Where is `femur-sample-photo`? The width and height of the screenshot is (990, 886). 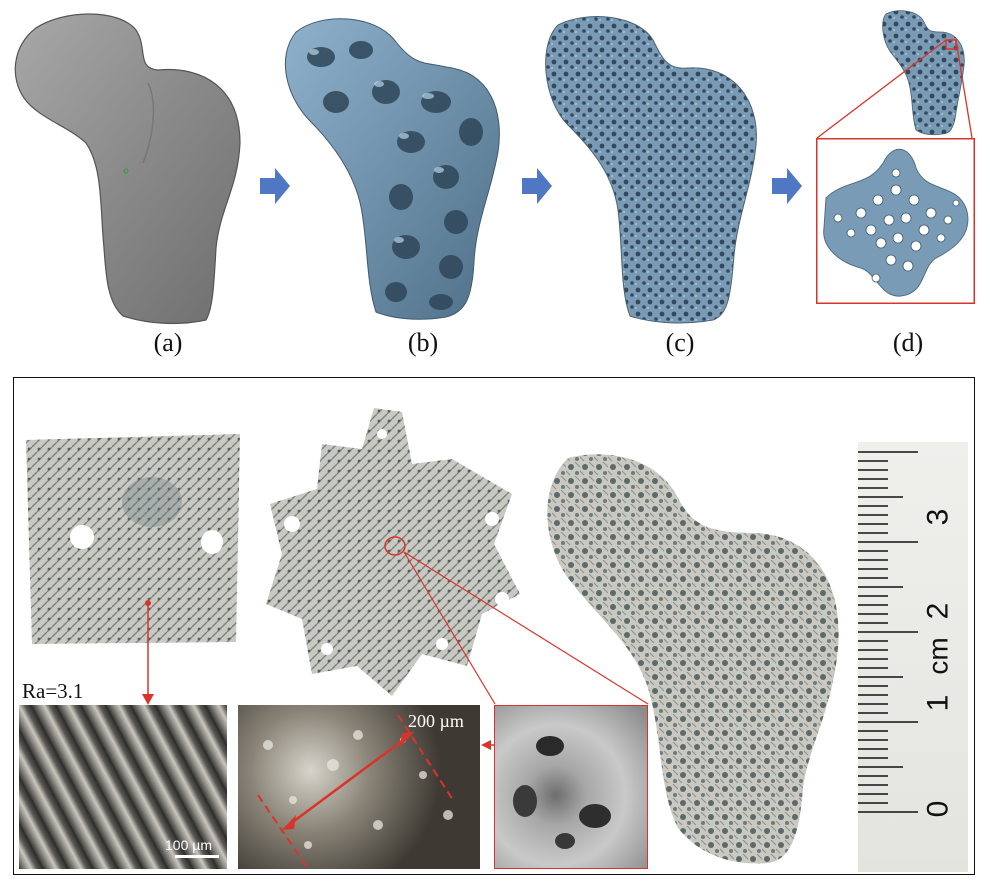
femur-sample-photo is located at coordinates (693, 659).